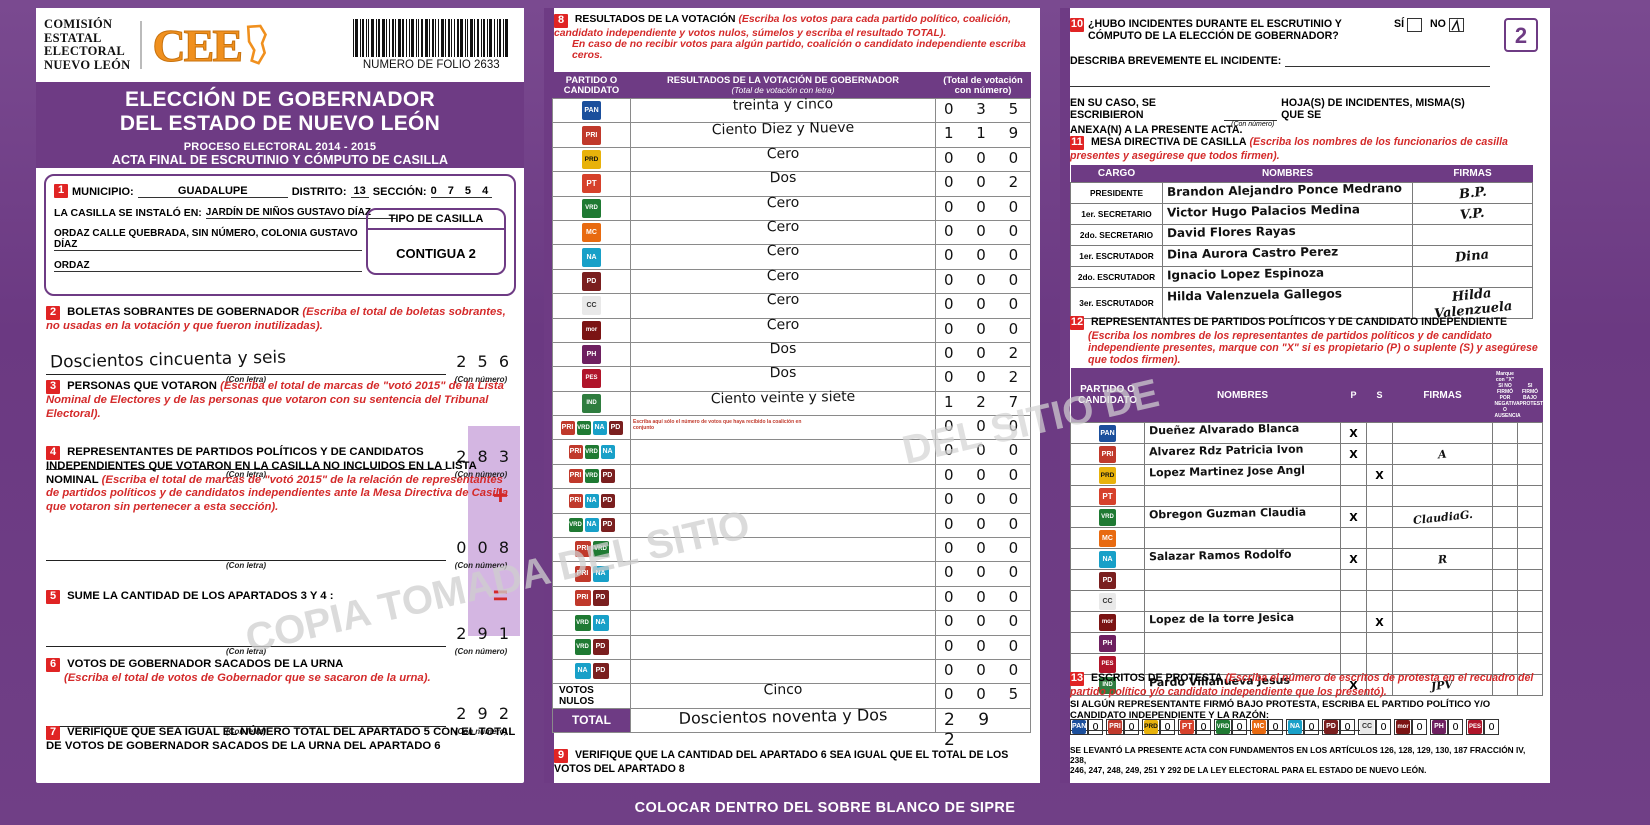 The height and width of the screenshot is (825, 1650). What do you see at coordinates (1415, 25) in the screenshot?
I see `si-checkbox` at bounding box center [1415, 25].